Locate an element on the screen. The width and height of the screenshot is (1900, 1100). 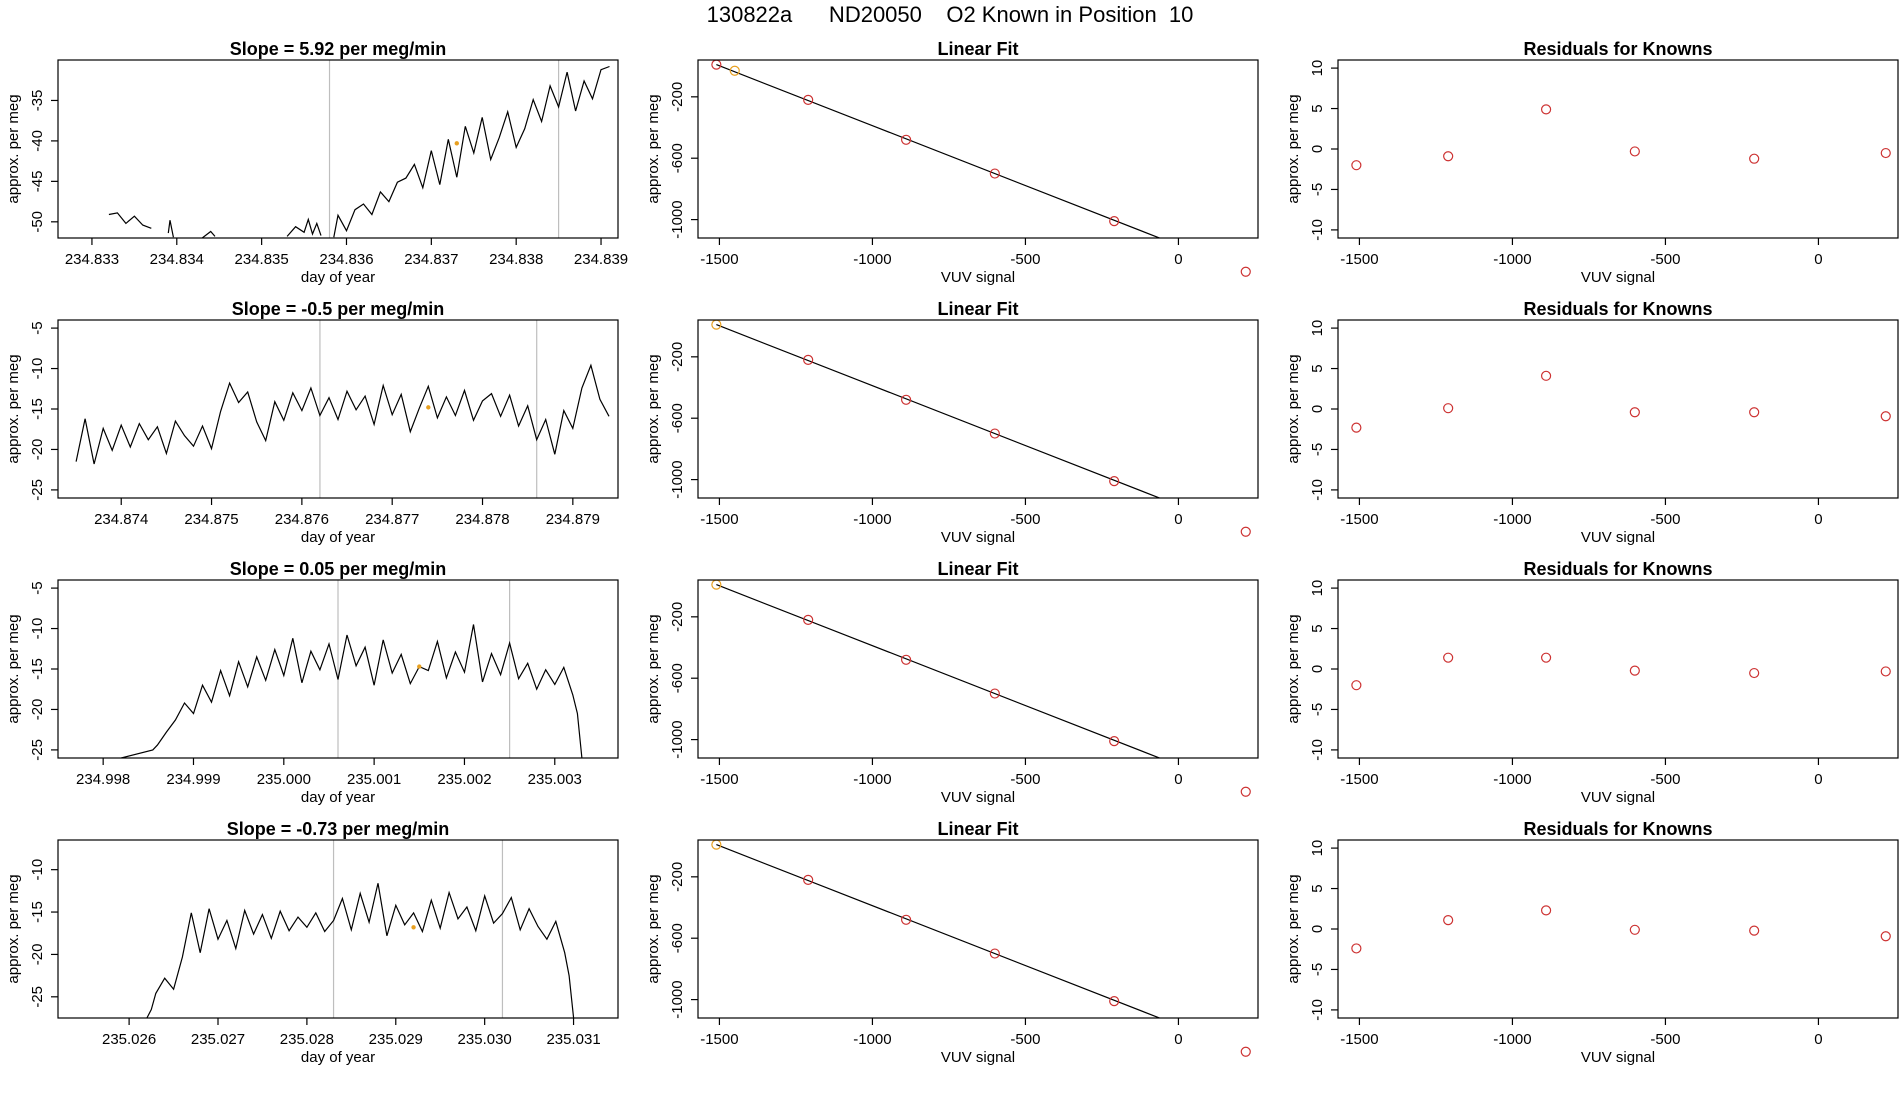
chart-4-ytick-label-3: -15 is located at coordinates (37, 409).